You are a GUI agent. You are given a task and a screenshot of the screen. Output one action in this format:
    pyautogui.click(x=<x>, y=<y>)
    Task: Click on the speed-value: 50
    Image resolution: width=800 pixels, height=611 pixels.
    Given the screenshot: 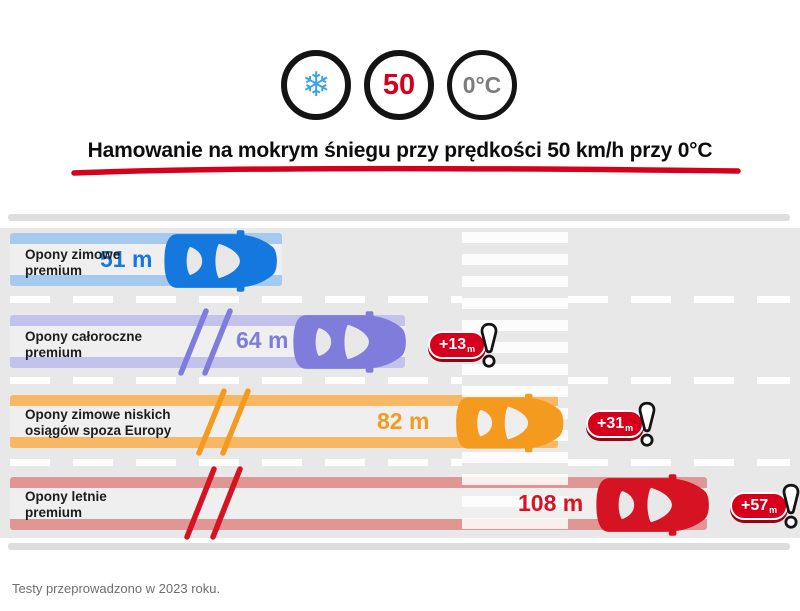 What is the action you would take?
    pyautogui.click(x=399, y=84)
    